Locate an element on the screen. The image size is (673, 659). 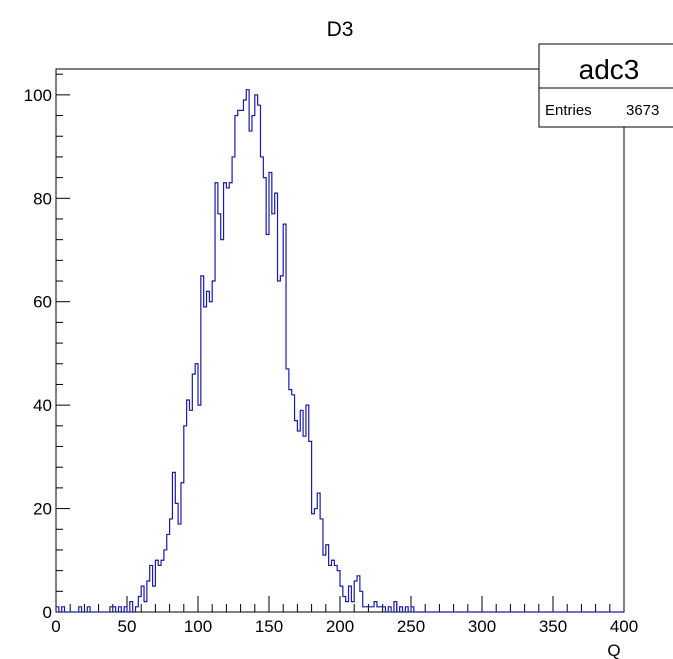
x-tick-label: 100 is located at coordinates (198, 626).